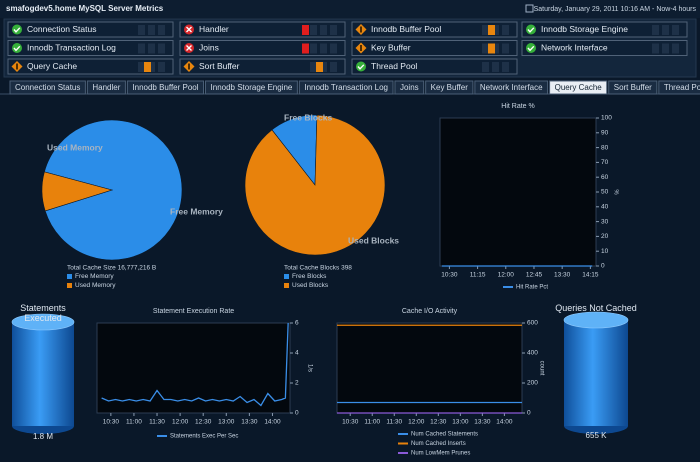  I want to click on x-tick-label: 13:00, so click(460, 422).